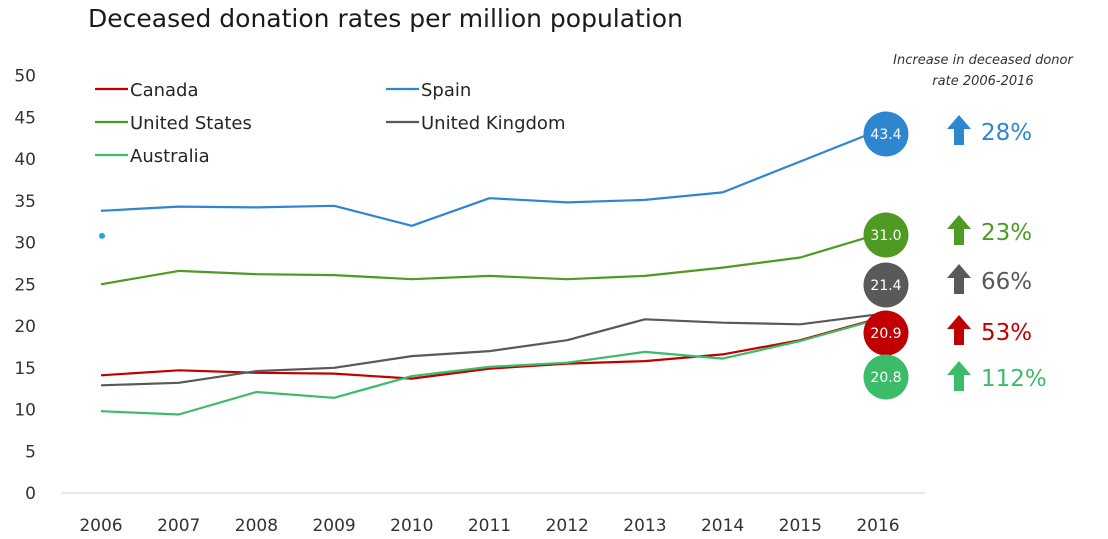 The height and width of the screenshot is (539, 1108). I want to click on end-value-label-united-kingdom: 21.4, so click(885, 286).